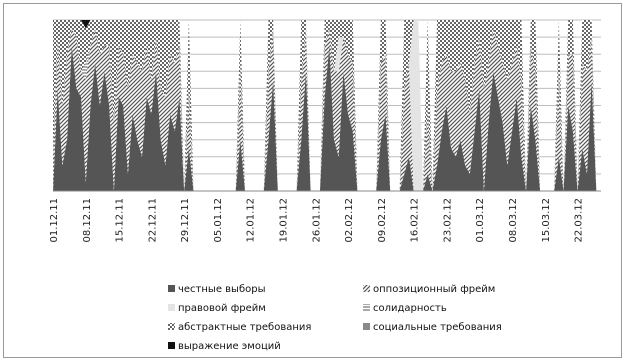  I want to click on x-tick-label: 26.01.12, so click(316, 220).